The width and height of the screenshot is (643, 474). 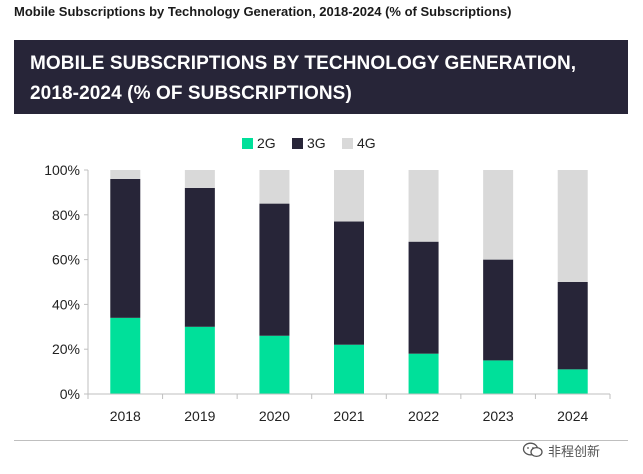 I want to click on bar-3g-2018, so click(x=125, y=248).